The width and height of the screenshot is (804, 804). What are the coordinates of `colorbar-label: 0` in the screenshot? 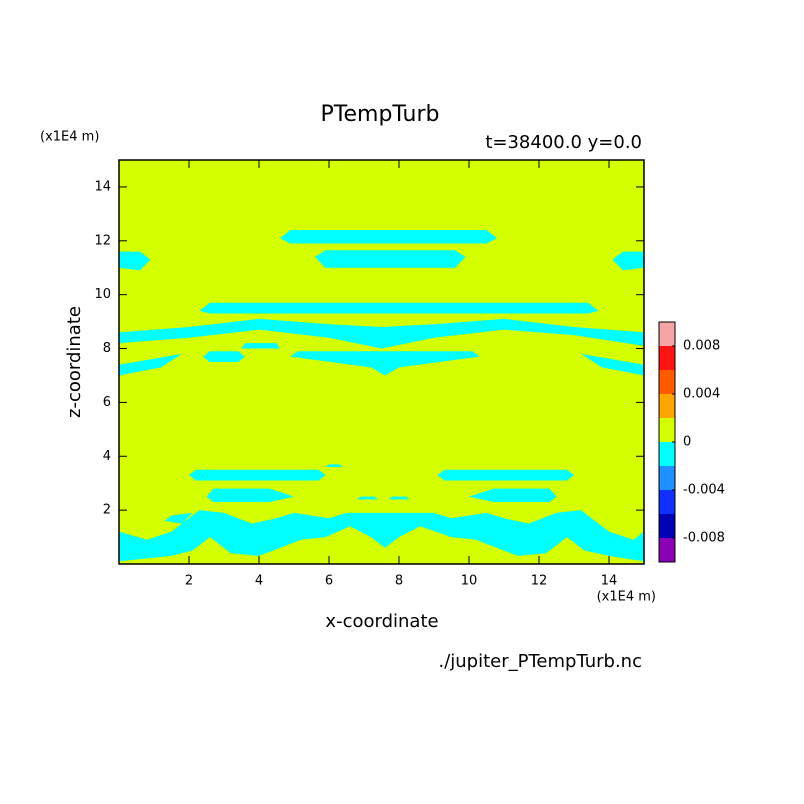 It's located at (687, 442).